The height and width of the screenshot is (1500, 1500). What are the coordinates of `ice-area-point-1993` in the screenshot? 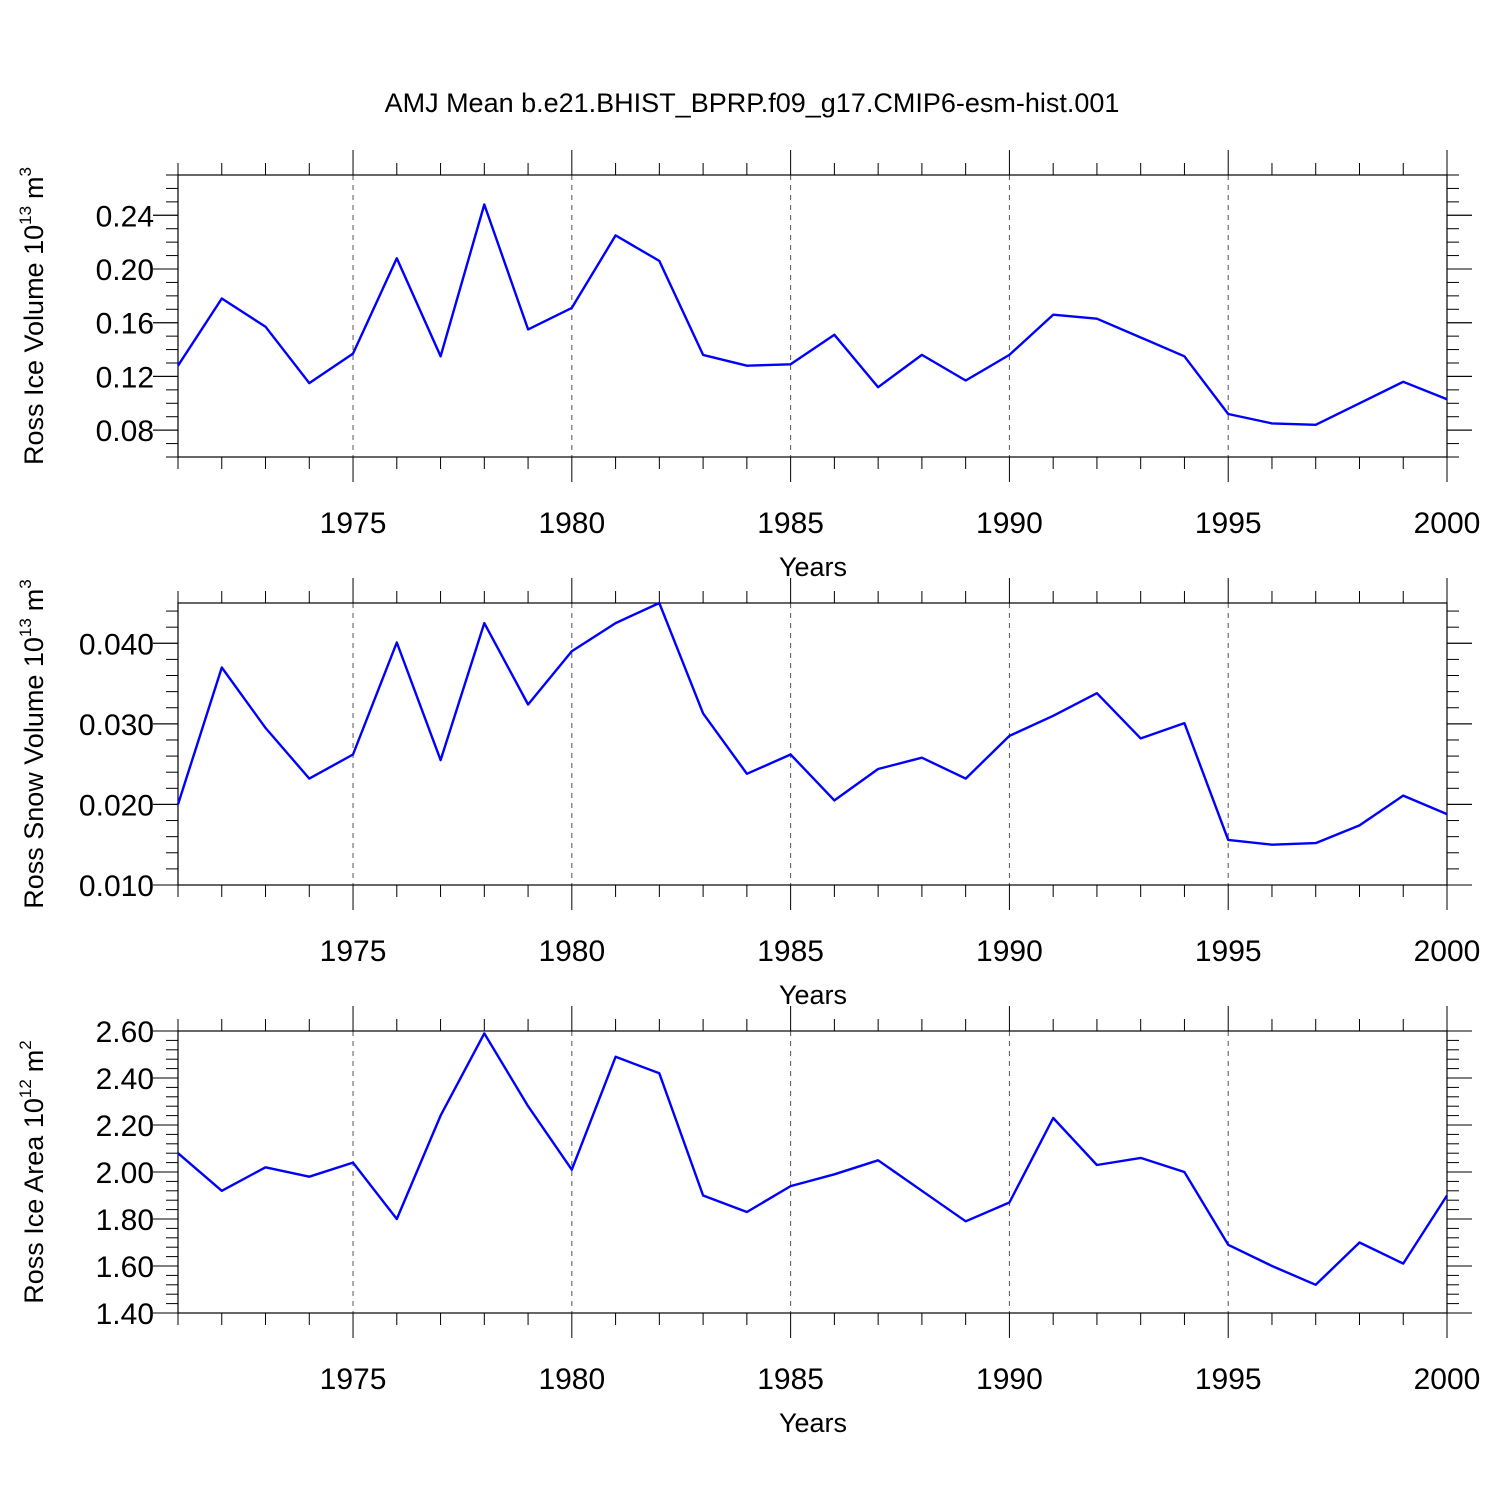 It's located at (1141, 1158).